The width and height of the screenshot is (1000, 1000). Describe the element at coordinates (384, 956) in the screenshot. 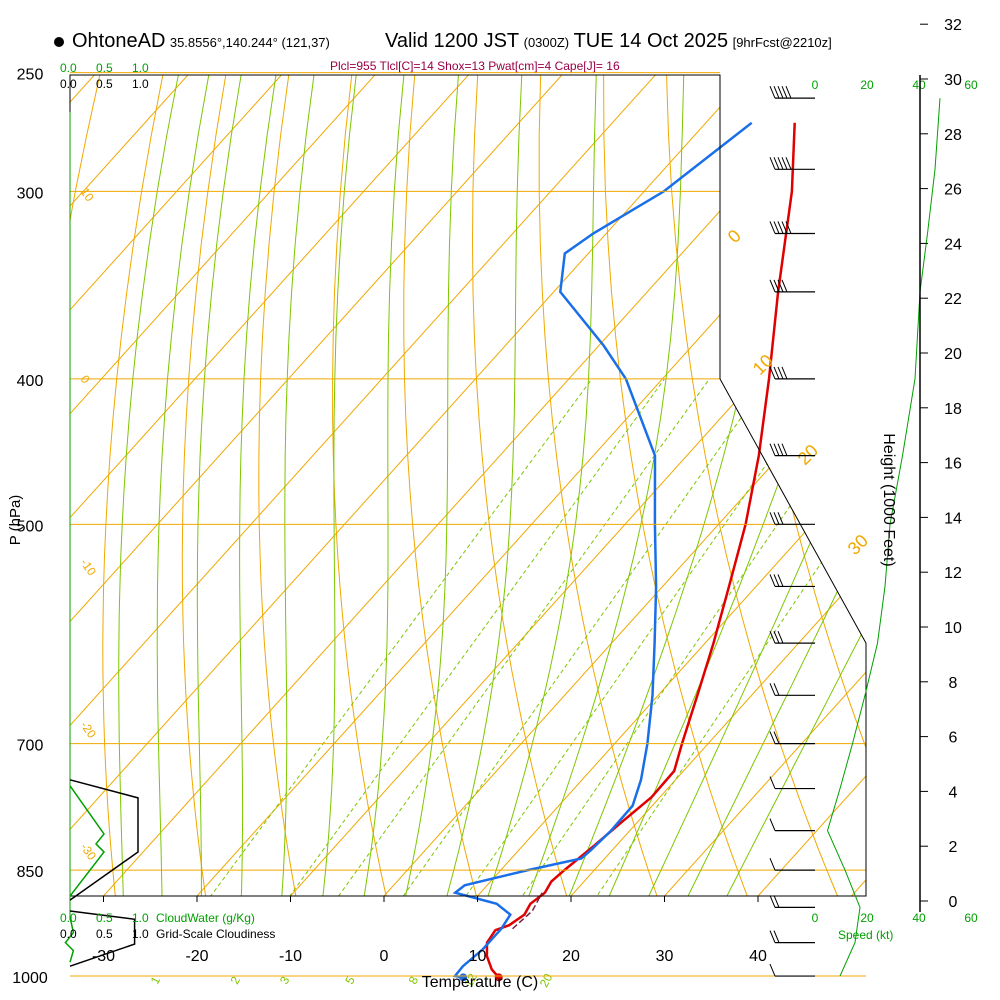

I see `temp-tick-label: 0` at that location.